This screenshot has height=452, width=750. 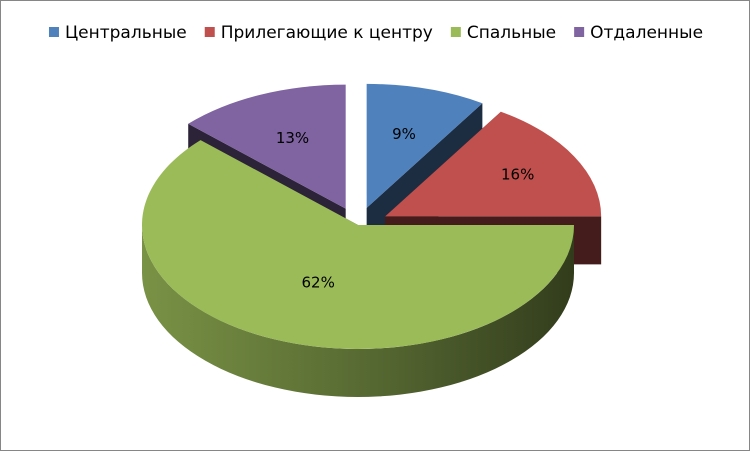 I want to click on legend-label-1: Центральные, so click(x=126, y=33).